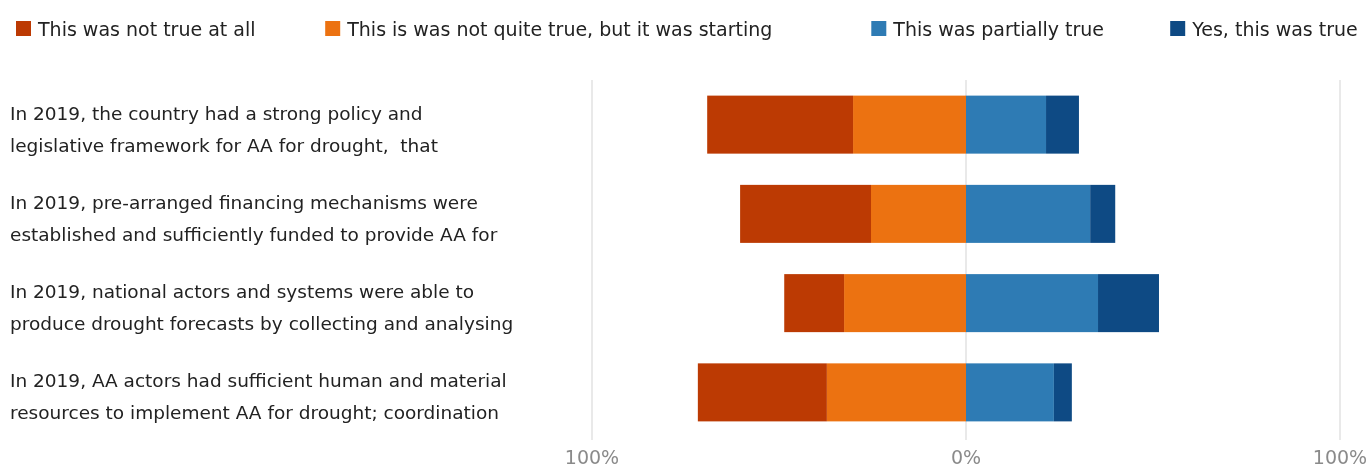  I want to click on y-tick-label: In 2019, national actors and systems were able to produce drought forecasts by collecting and analysing, so click(262, 307).